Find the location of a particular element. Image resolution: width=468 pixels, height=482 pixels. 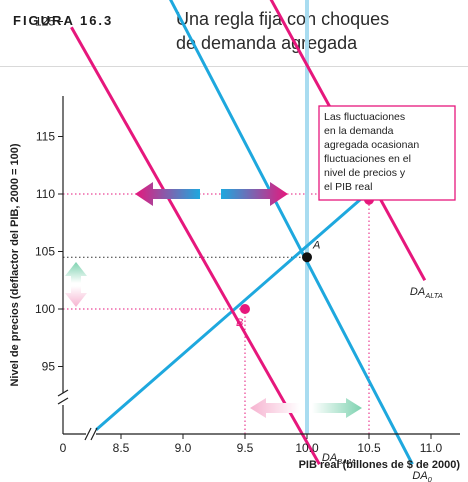

y-tick-label-110: 110 is located at coordinates (45, 194).